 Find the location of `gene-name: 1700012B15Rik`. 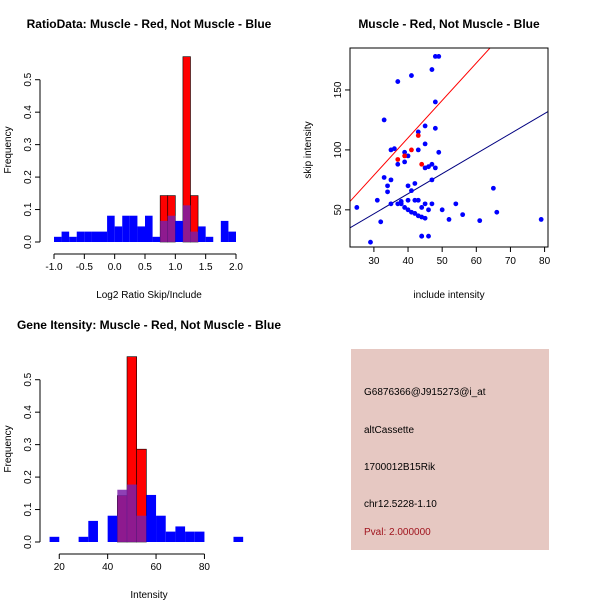

gene-name: 1700012B15Rik is located at coordinates (400, 467).